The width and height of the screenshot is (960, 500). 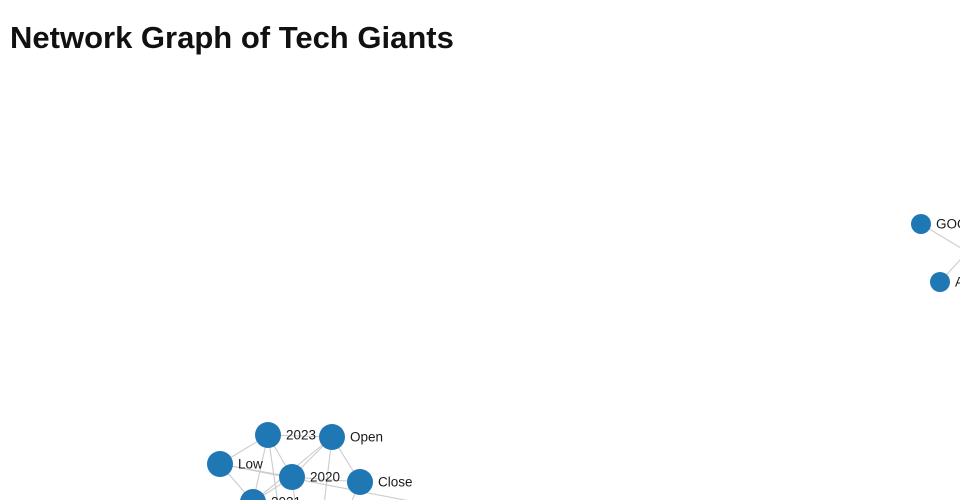 What do you see at coordinates (286, 497) in the screenshot?
I see `graph-node-label-2021: 2021` at bounding box center [286, 497].